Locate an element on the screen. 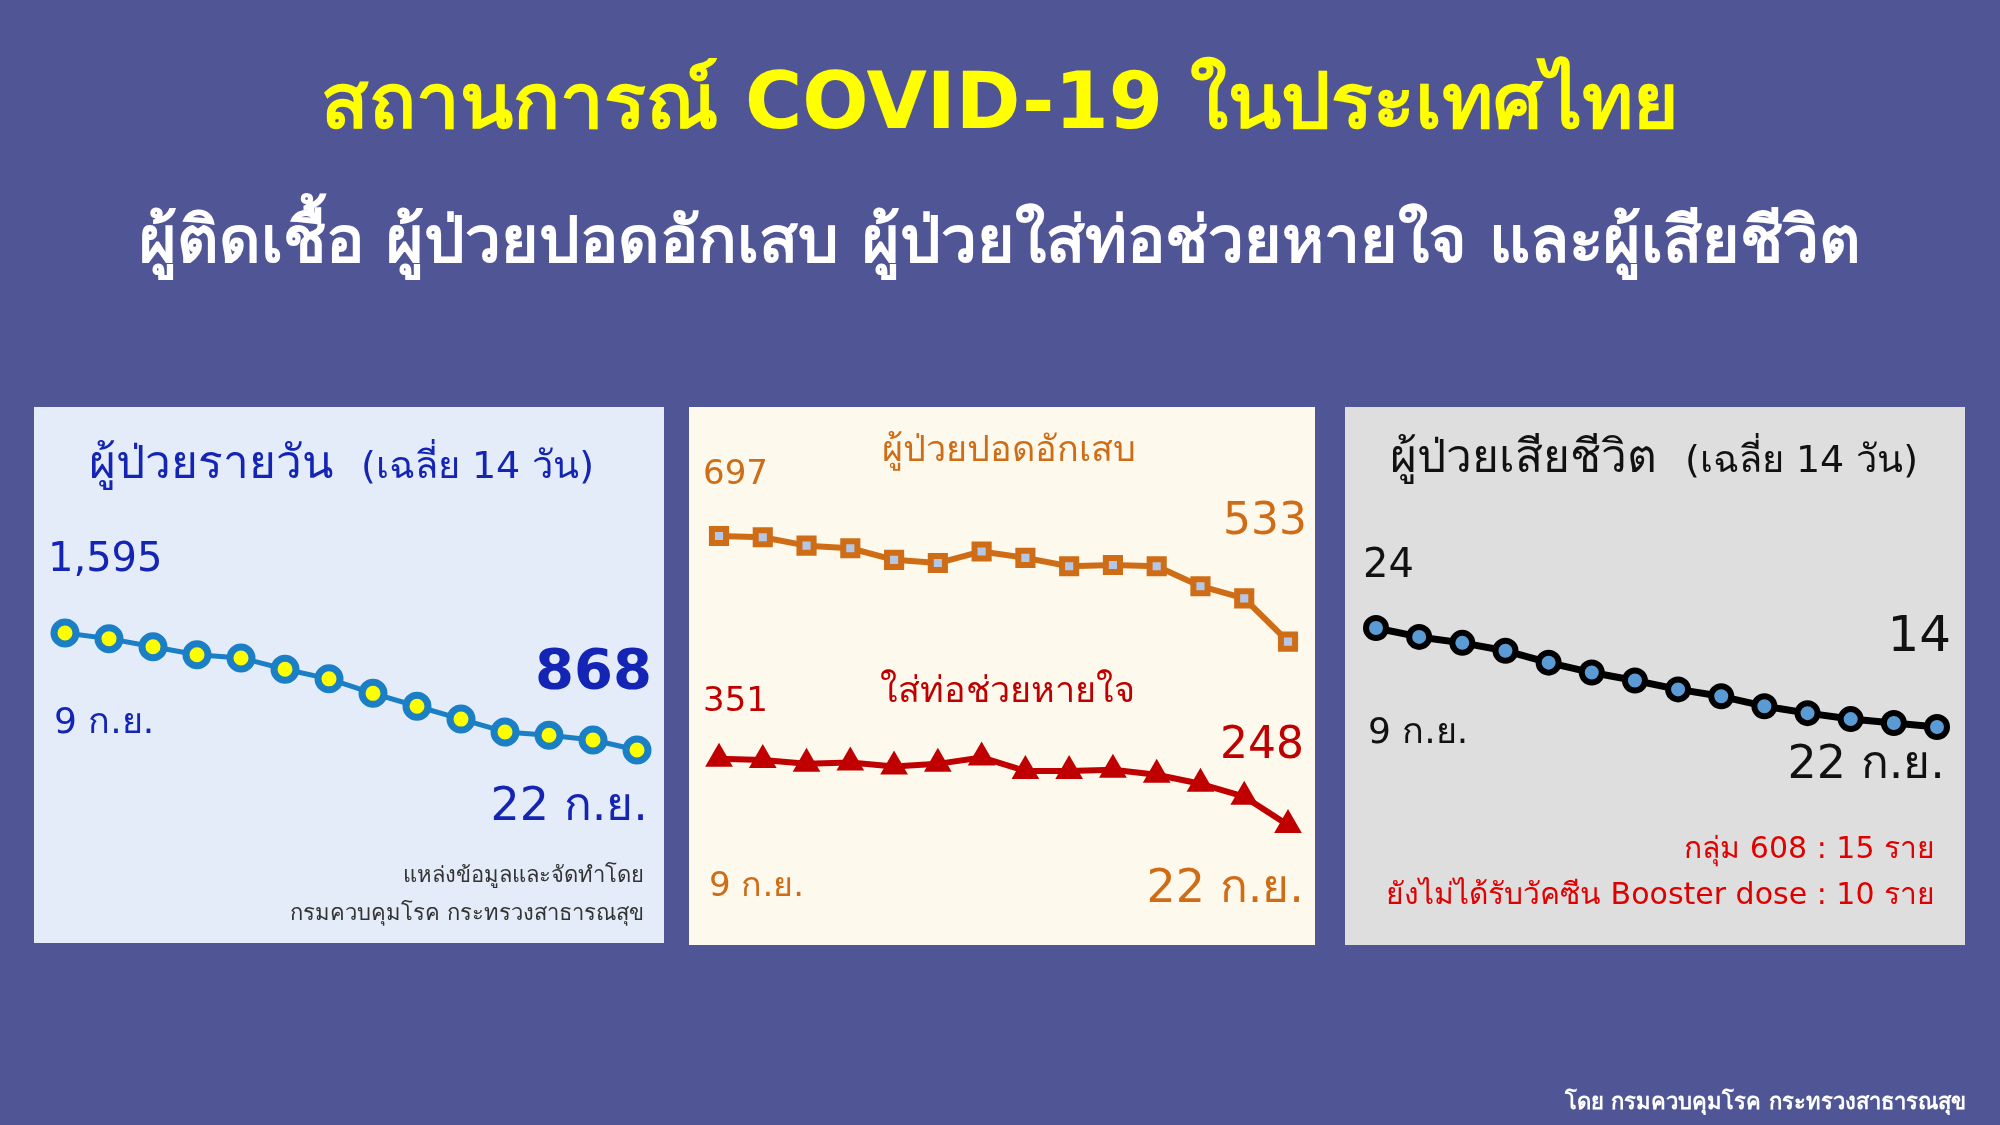 Image resolution: width=2000 pixels, height=1125 pixels. text: 9 ก.ย. is located at coordinates (757, 884).